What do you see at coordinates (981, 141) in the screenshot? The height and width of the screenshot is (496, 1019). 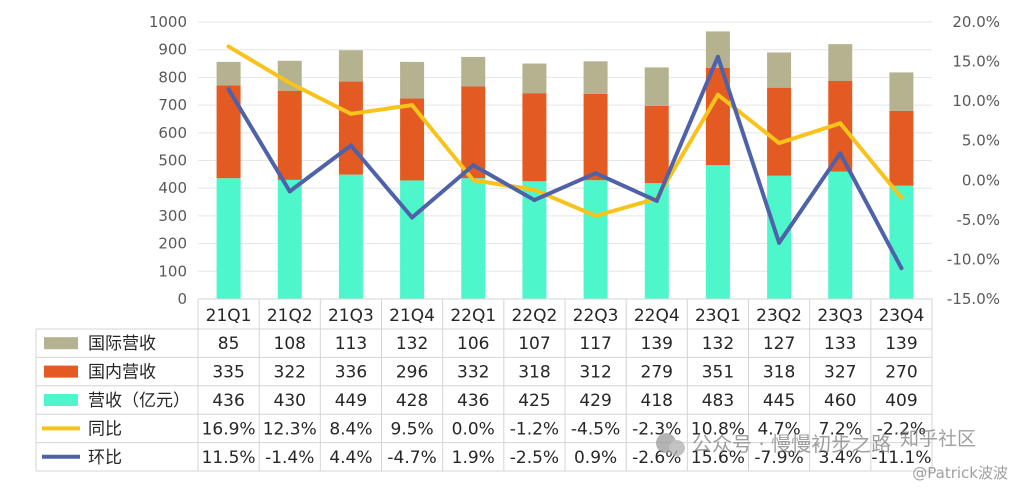 I see `right-tick-label: 5.0%` at bounding box center [981, 141].